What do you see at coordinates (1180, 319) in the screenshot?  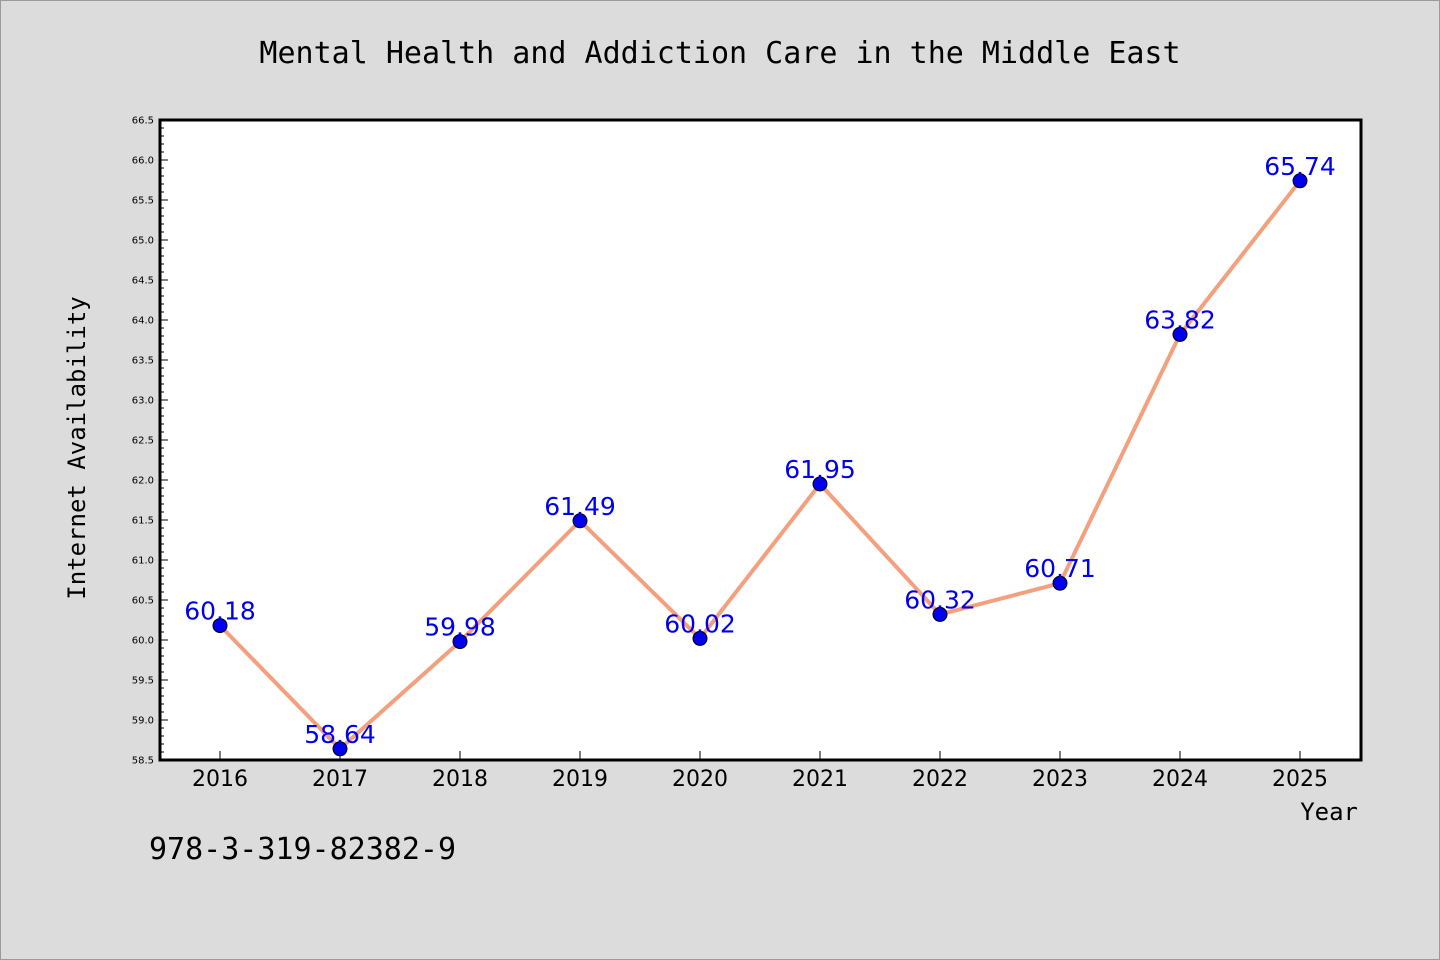 I see `data-label: 63.82` at bounding box center [1180, 319].